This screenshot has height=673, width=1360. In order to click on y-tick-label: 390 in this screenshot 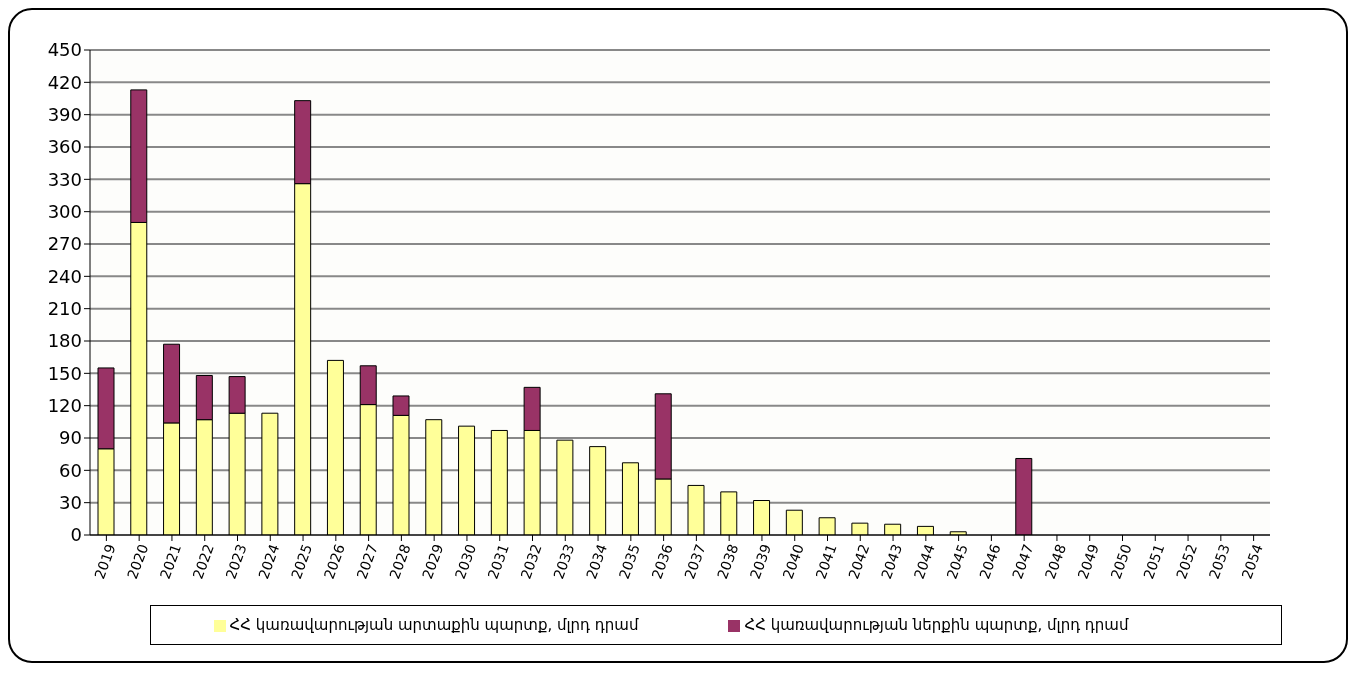, I will do `click(64, 115)`.